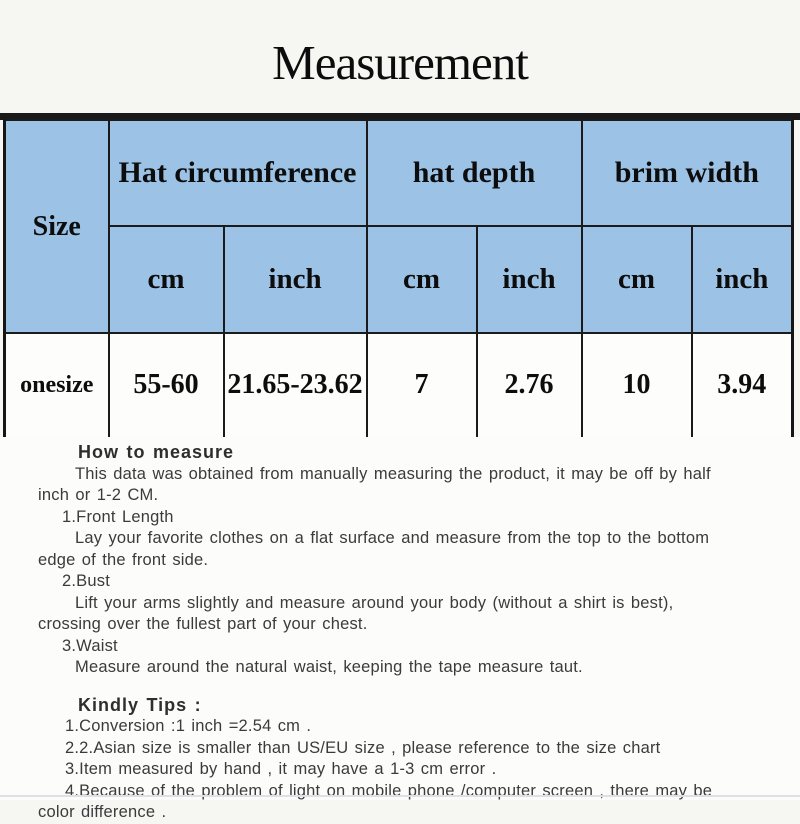  I want to click on unit-header-brim-cm: cm, so click(636, 279).